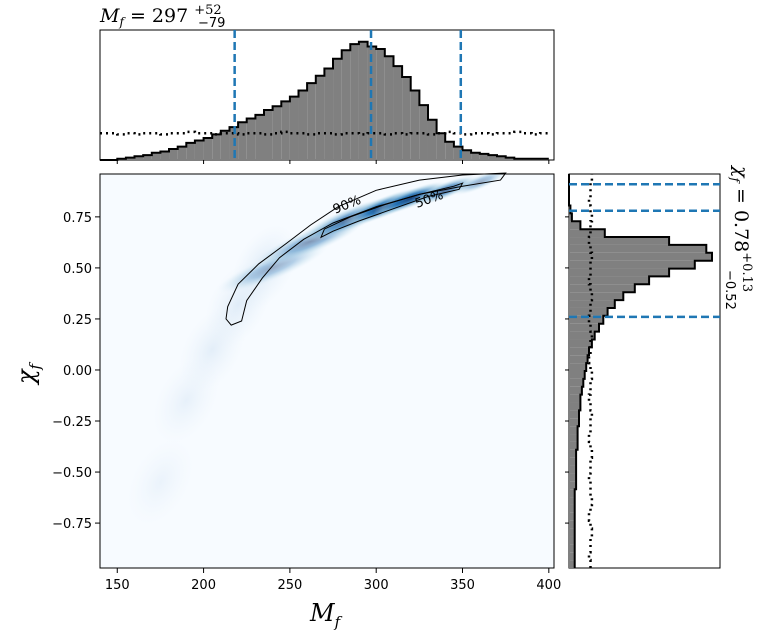 This screenshot has height=638, width=768. What do you see at coordinates (348, 95) in the screenshot?
I see `marginal-x-interval-lines` at bounding box center [348, 95].